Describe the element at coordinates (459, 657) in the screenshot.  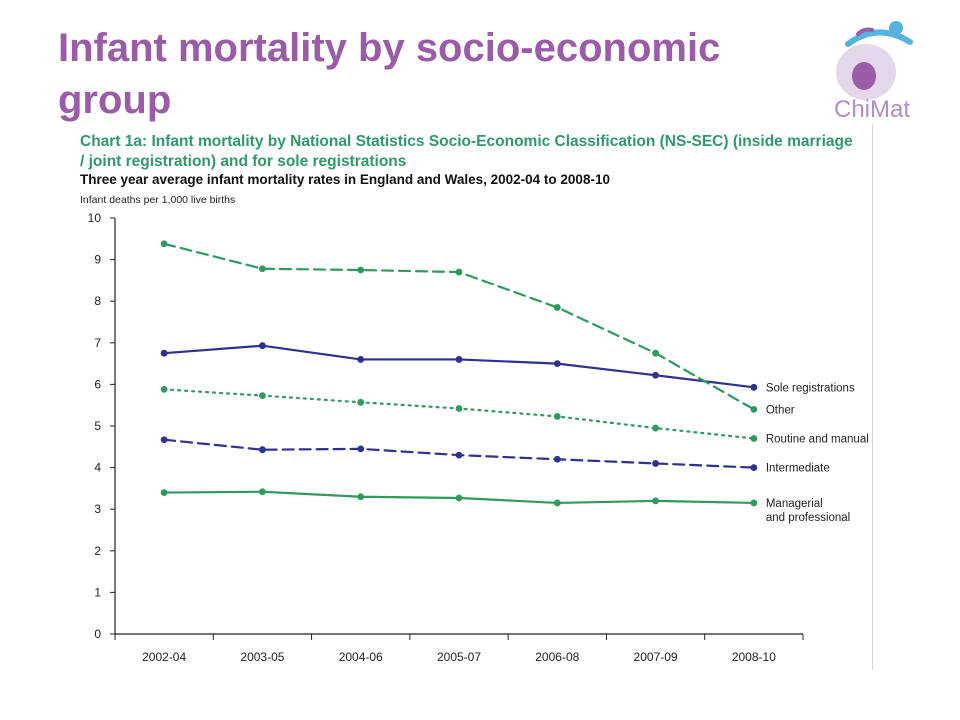
I see `x-tick-label: 2005-07` at that location.